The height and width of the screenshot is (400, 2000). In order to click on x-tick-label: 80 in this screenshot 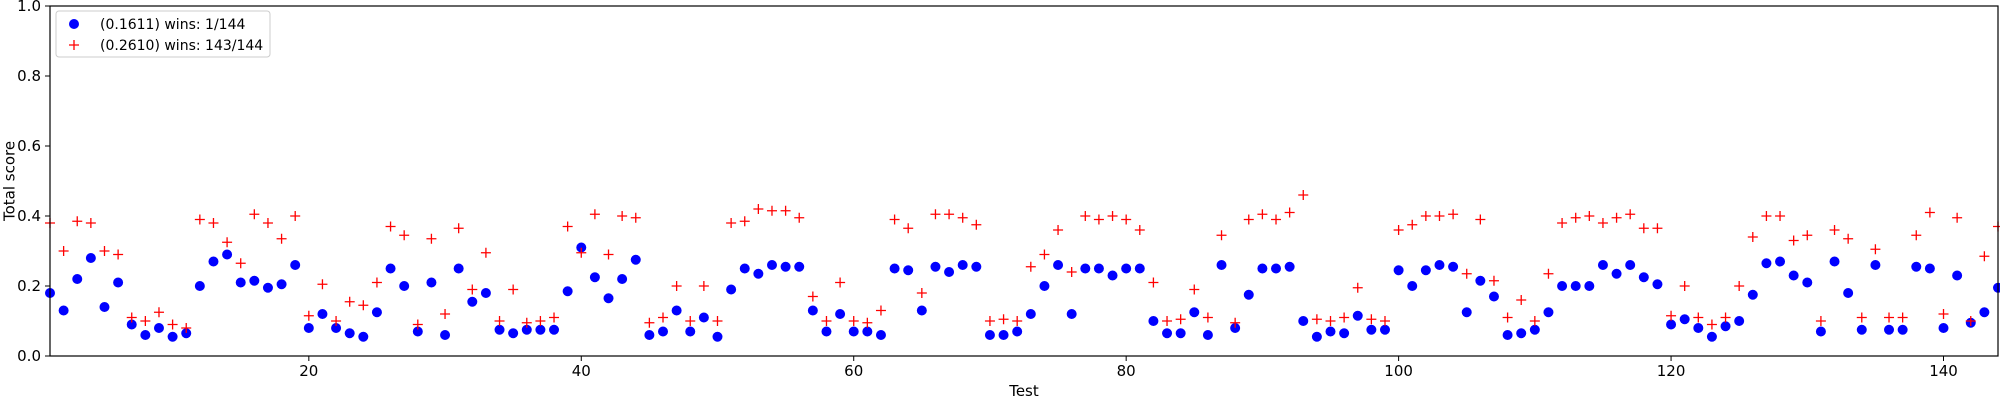, I will do `click(1126, 371)`.